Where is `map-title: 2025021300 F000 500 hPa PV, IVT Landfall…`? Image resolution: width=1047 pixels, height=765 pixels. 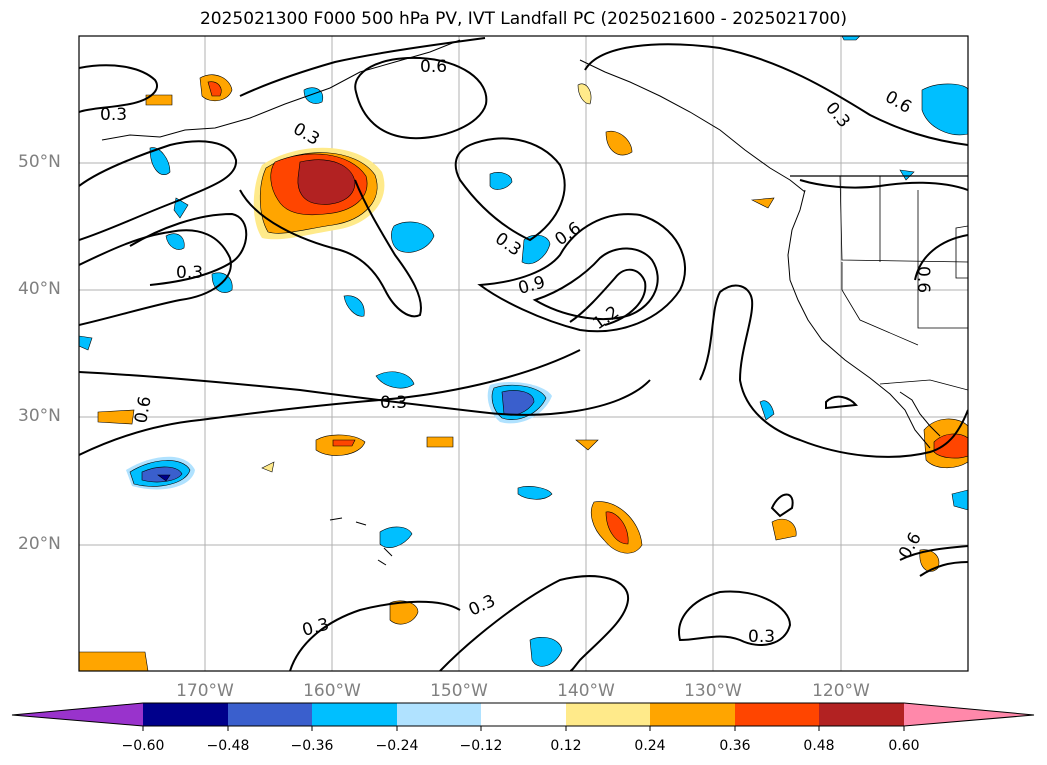
map-title: 2025021300 F000 500 hPa PV, IVT Landfall… is located at coordinates (523, 19).